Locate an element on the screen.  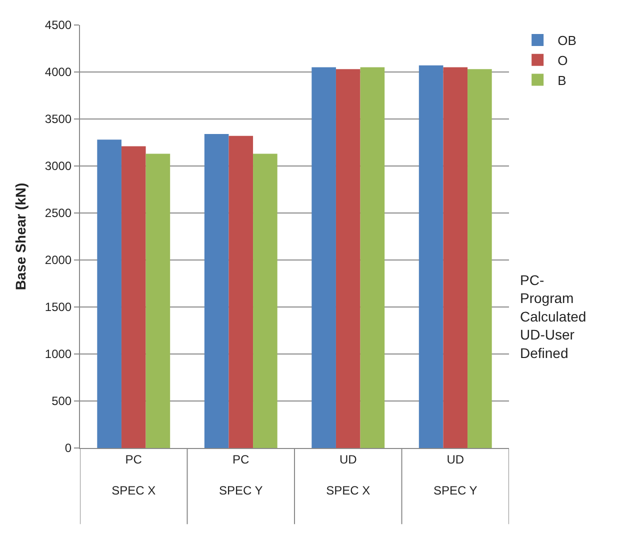
y-tick-label: 500 is located at coordinates (62, 401).